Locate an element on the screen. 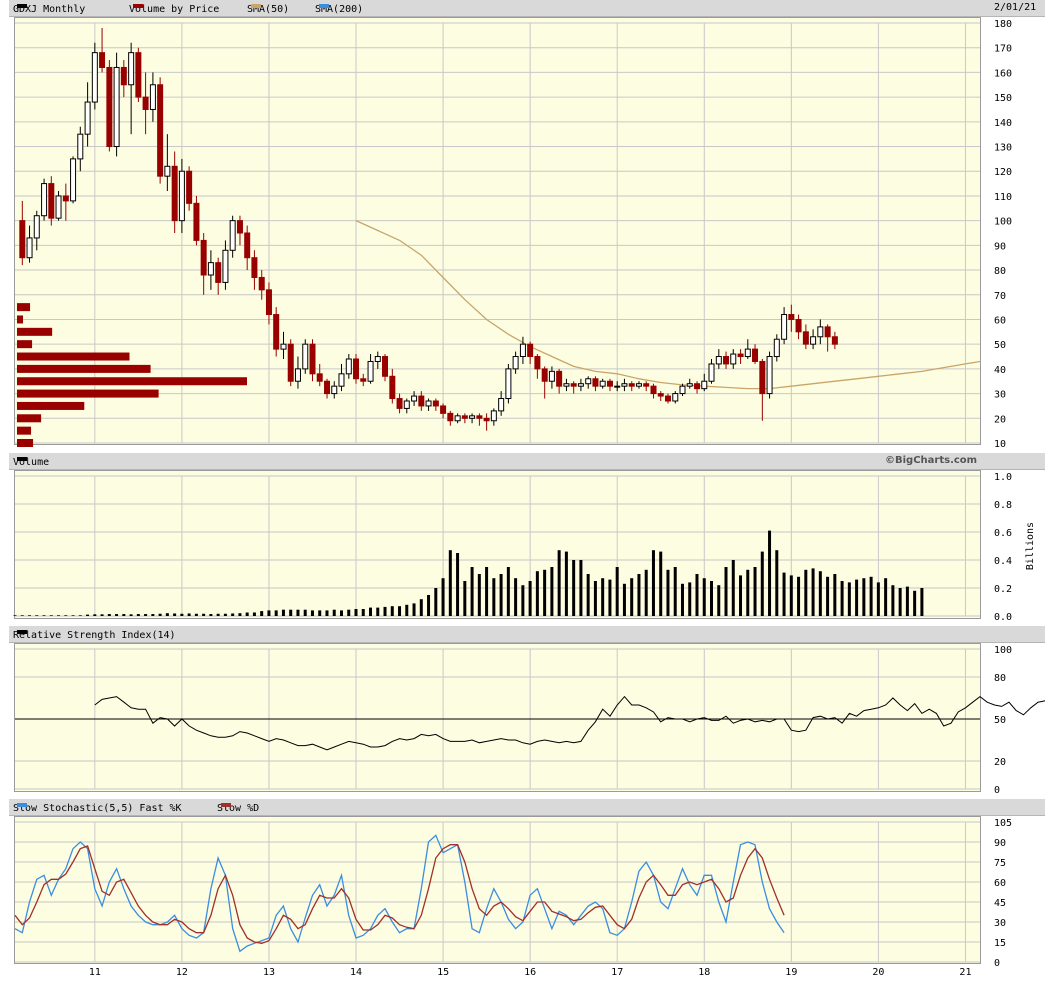 This screenshot has height=981, width=1045. volume-axis-label: Billions is located at coordinates (1030, 546).